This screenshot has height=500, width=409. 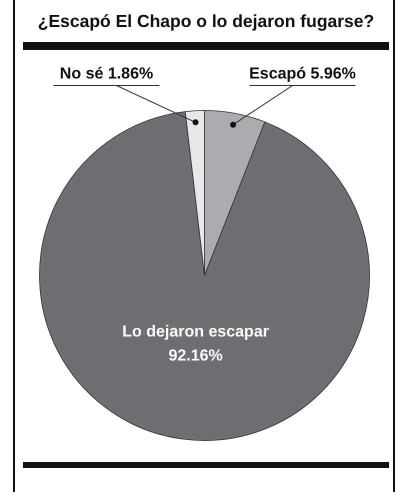 I want to click on slice-label: Lo dejaron escapar, so click(x=195, y=332).